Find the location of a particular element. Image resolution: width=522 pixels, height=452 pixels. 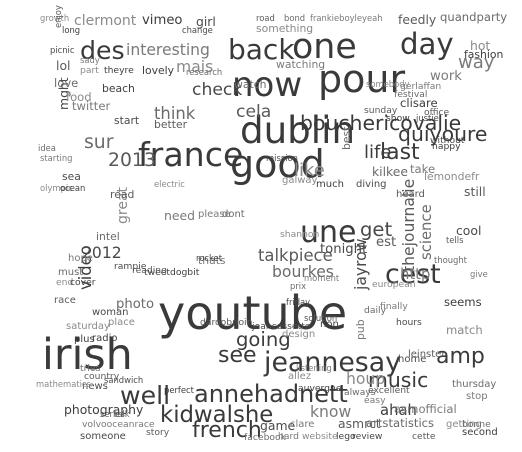

word-much: much is located at coordinates (330, 184).